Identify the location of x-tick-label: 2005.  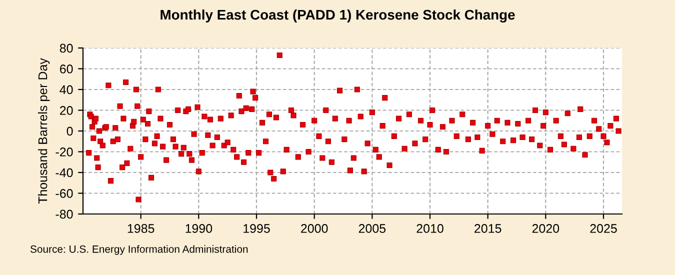
(372, 228).